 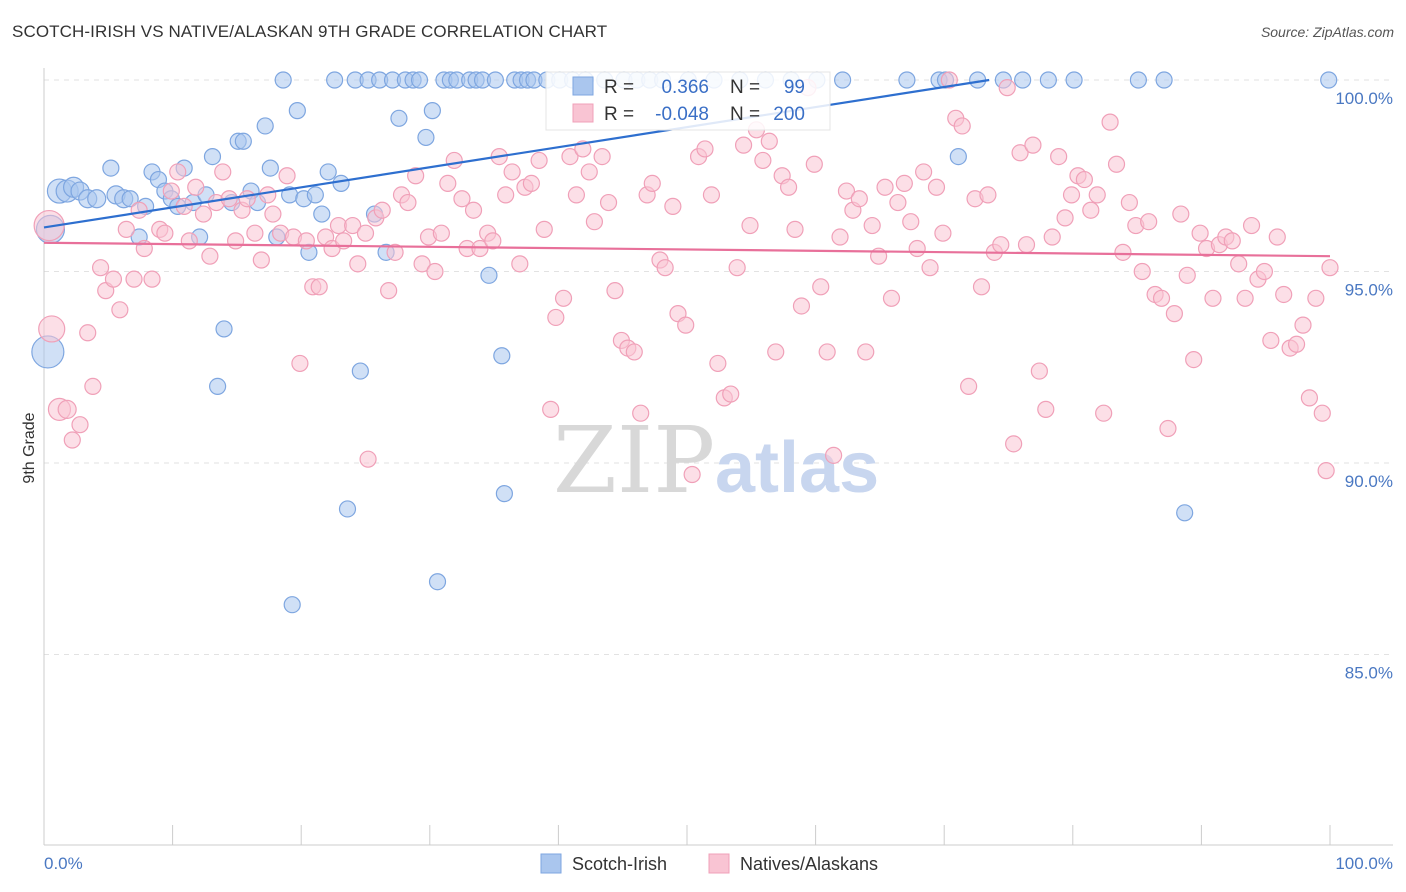 I want to click on legend-n-label-2: N =, so click(x=745, y=114).